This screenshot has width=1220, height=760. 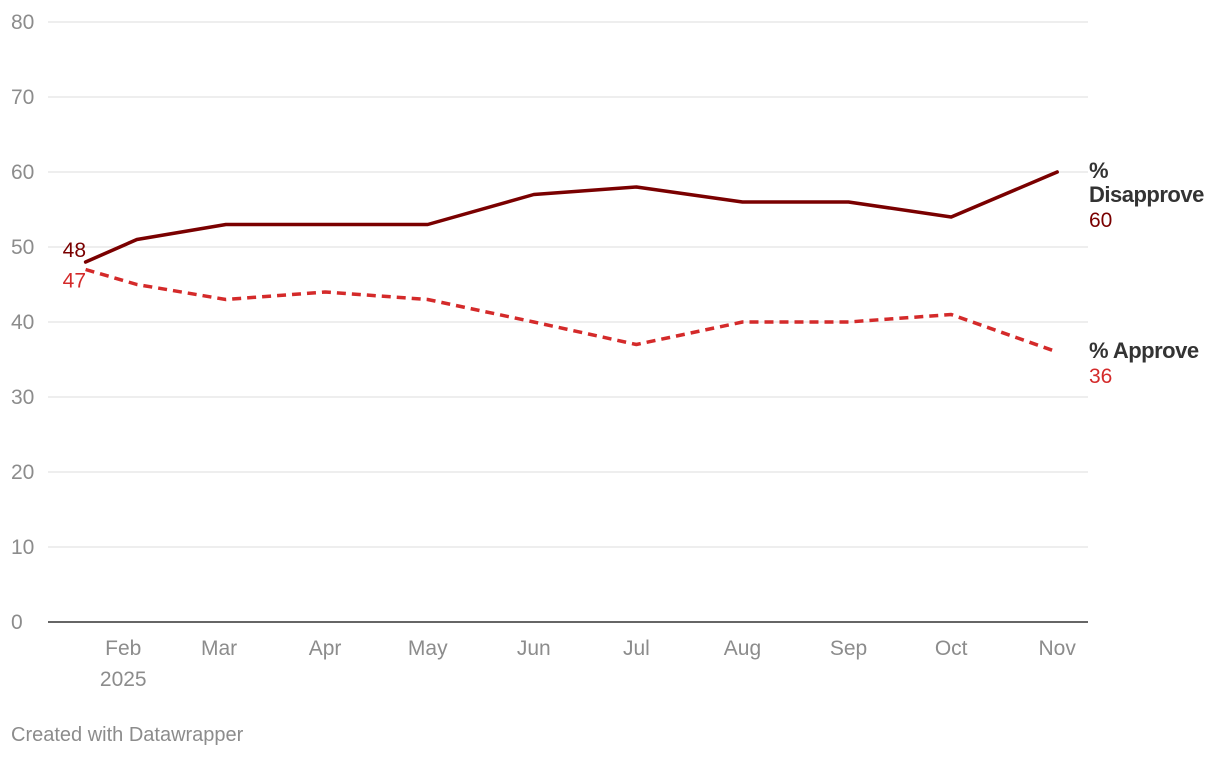 I want to click on series-end-label: 36, so click(x=1100, y=376).